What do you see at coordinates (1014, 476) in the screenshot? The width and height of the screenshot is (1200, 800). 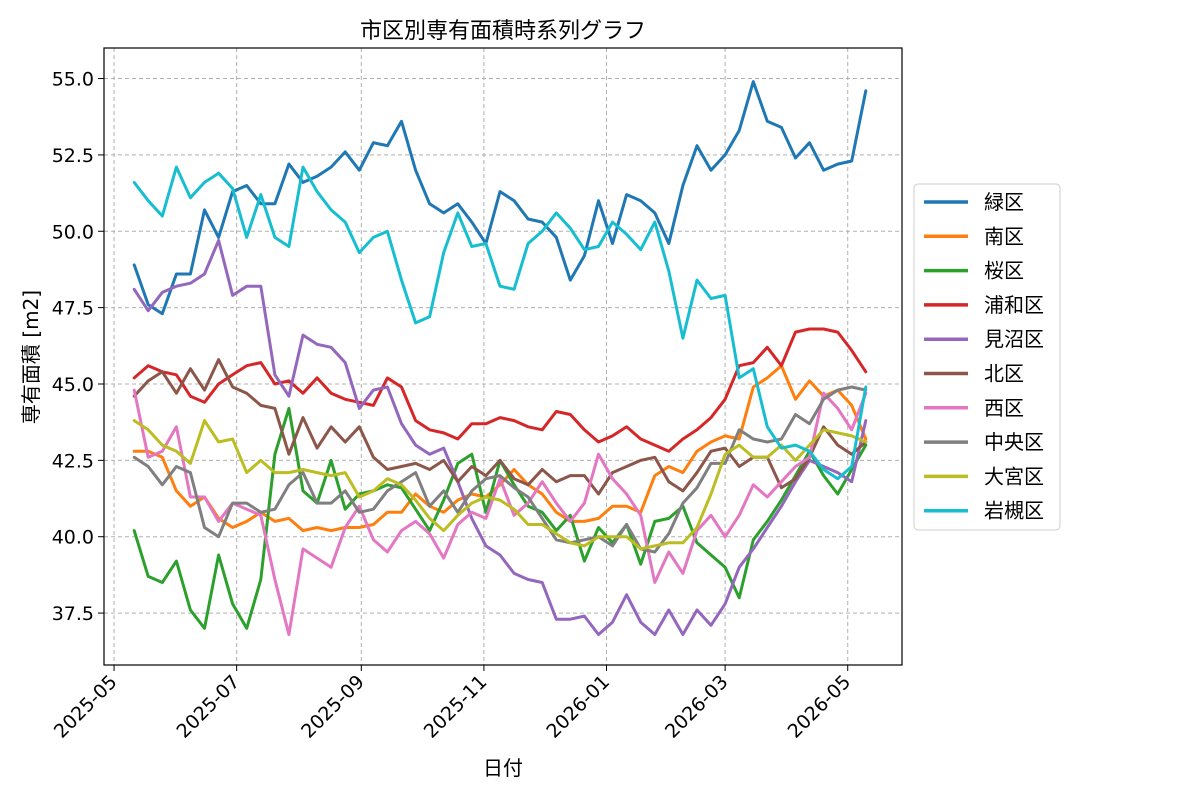 I see `legend-label-9: 大宮区` at bounding box center [1014, 476].